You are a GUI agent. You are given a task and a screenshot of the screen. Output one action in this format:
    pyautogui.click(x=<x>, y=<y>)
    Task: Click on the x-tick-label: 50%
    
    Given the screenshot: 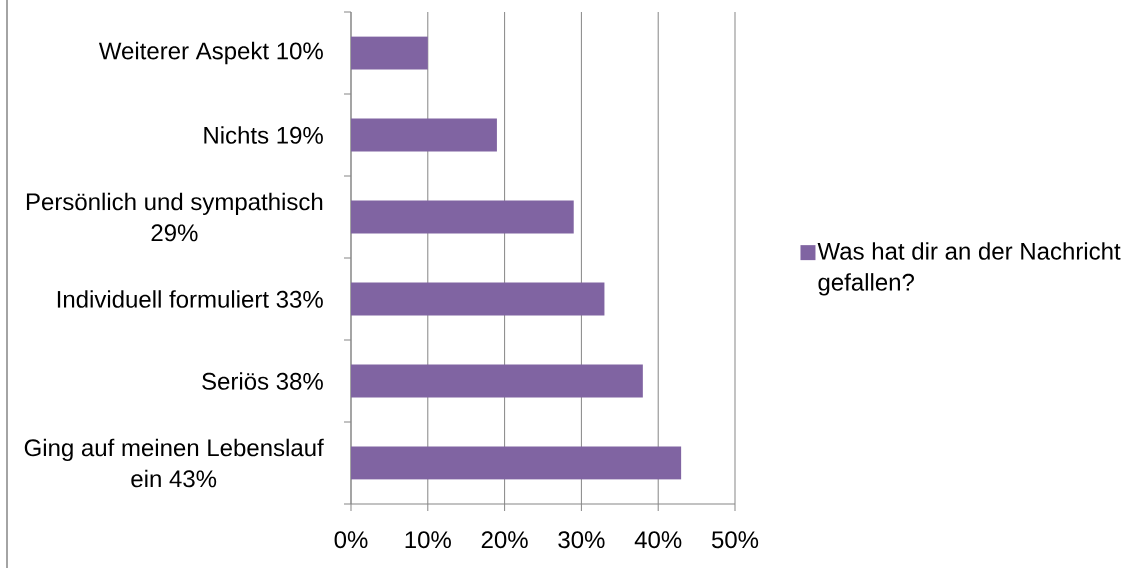 What is the action you would take?
    pyautogui.click(x=735, y=540)
    